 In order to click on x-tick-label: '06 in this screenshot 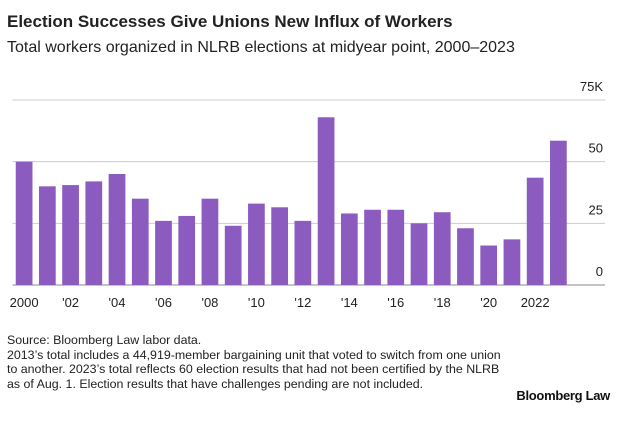, I will do `click(163, 302)`.